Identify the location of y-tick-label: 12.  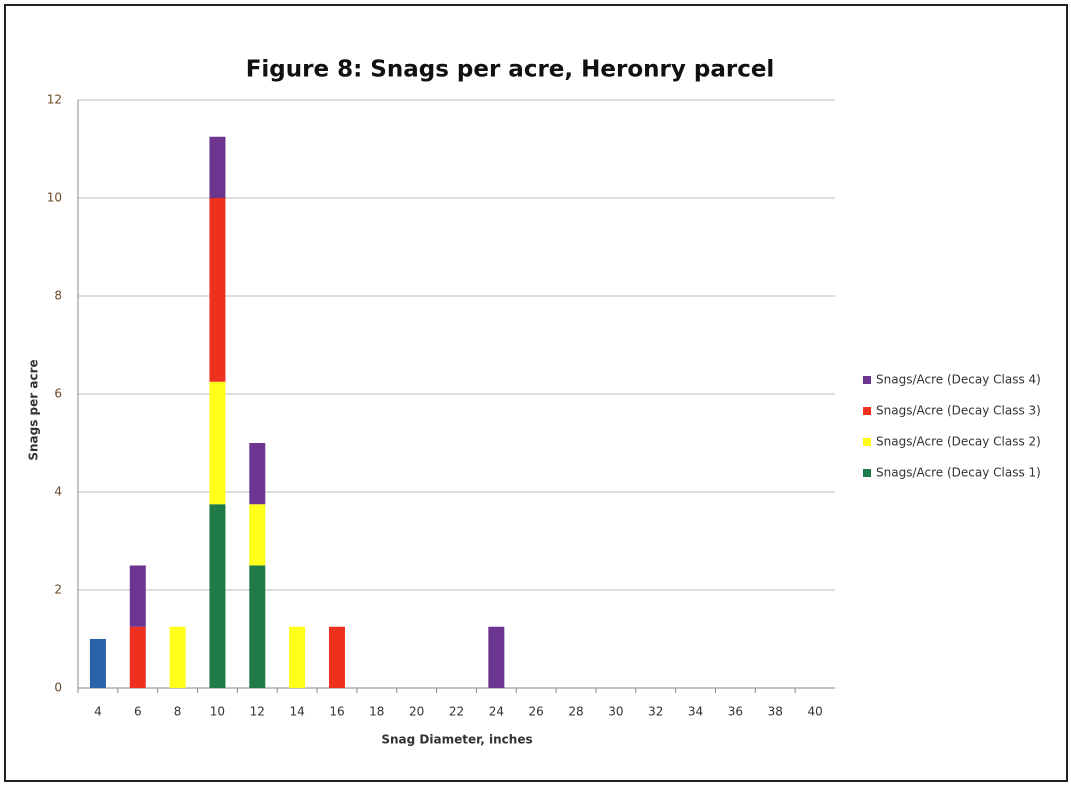
(54, 100).